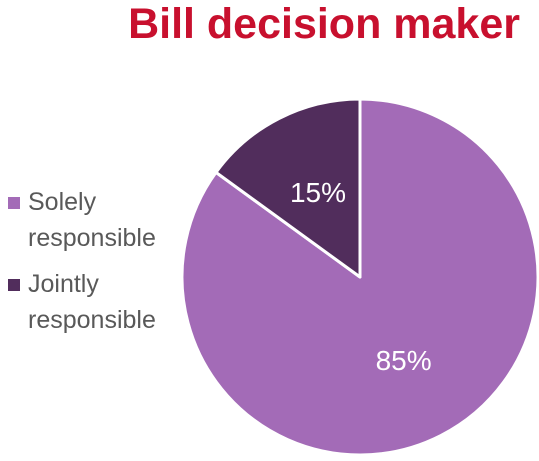 The width and height of the screenshot is (539, 461). I want to click on legend-item-solely-responsible: Solely responsible, so click(95, 220).